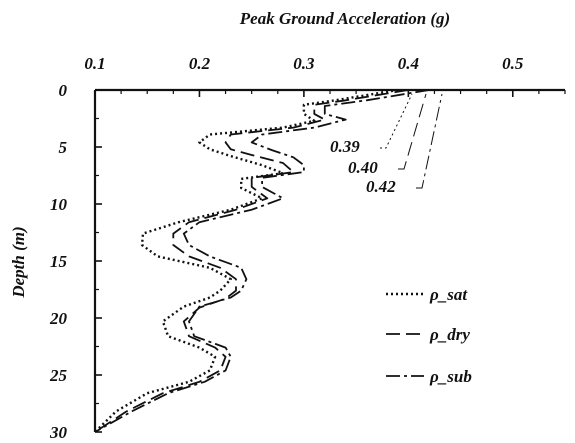 Image resolution: width=575 pixels, height=443 pixels. I want to click on x-tick-label: 0.3, so click(304, 63).